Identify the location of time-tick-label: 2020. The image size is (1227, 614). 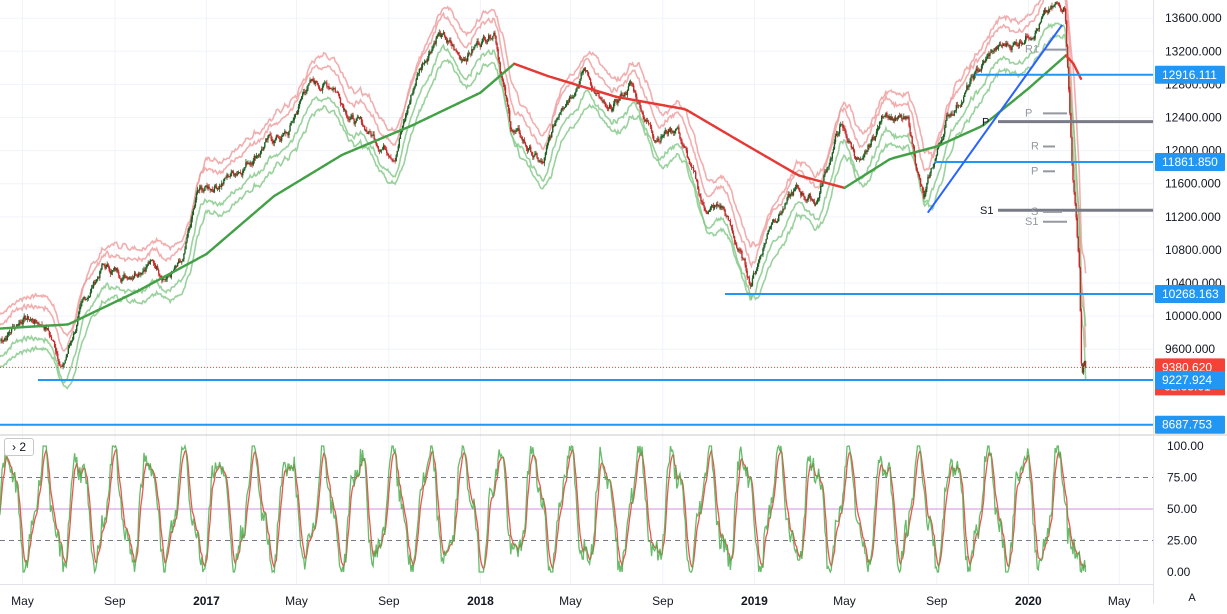
(1028, 601).